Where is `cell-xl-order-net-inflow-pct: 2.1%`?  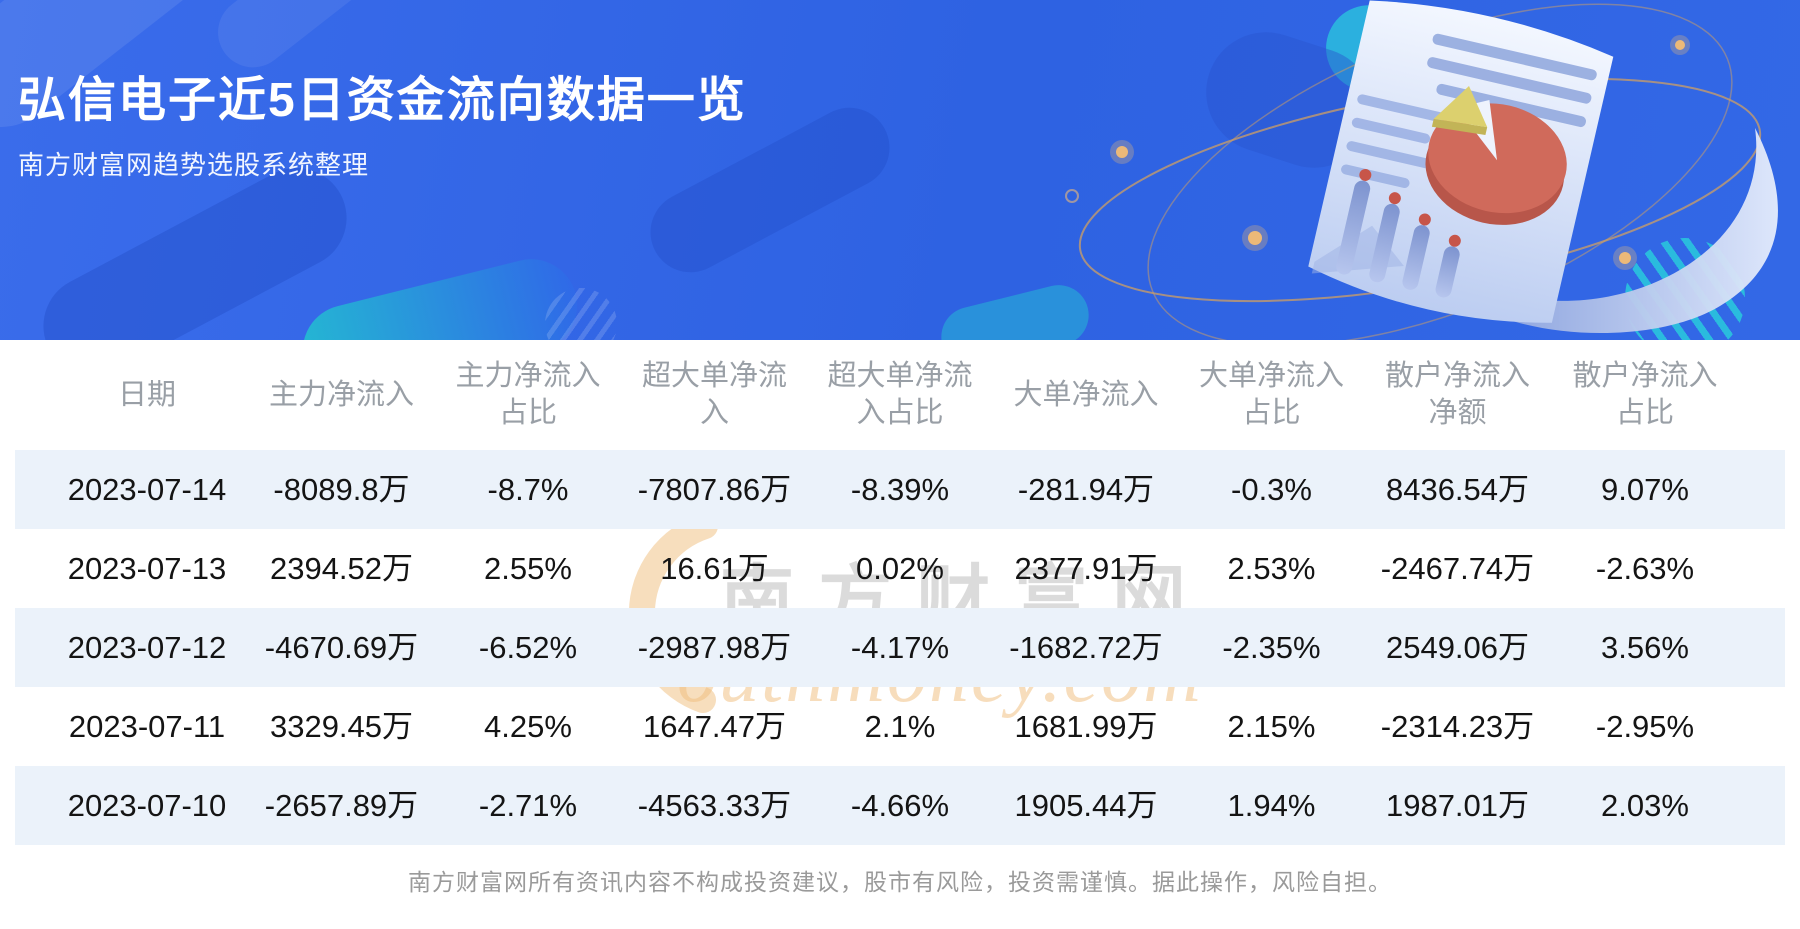 cell-xl-order-net-inflow-pct: 2.1% is located at coordinates (900, 726).